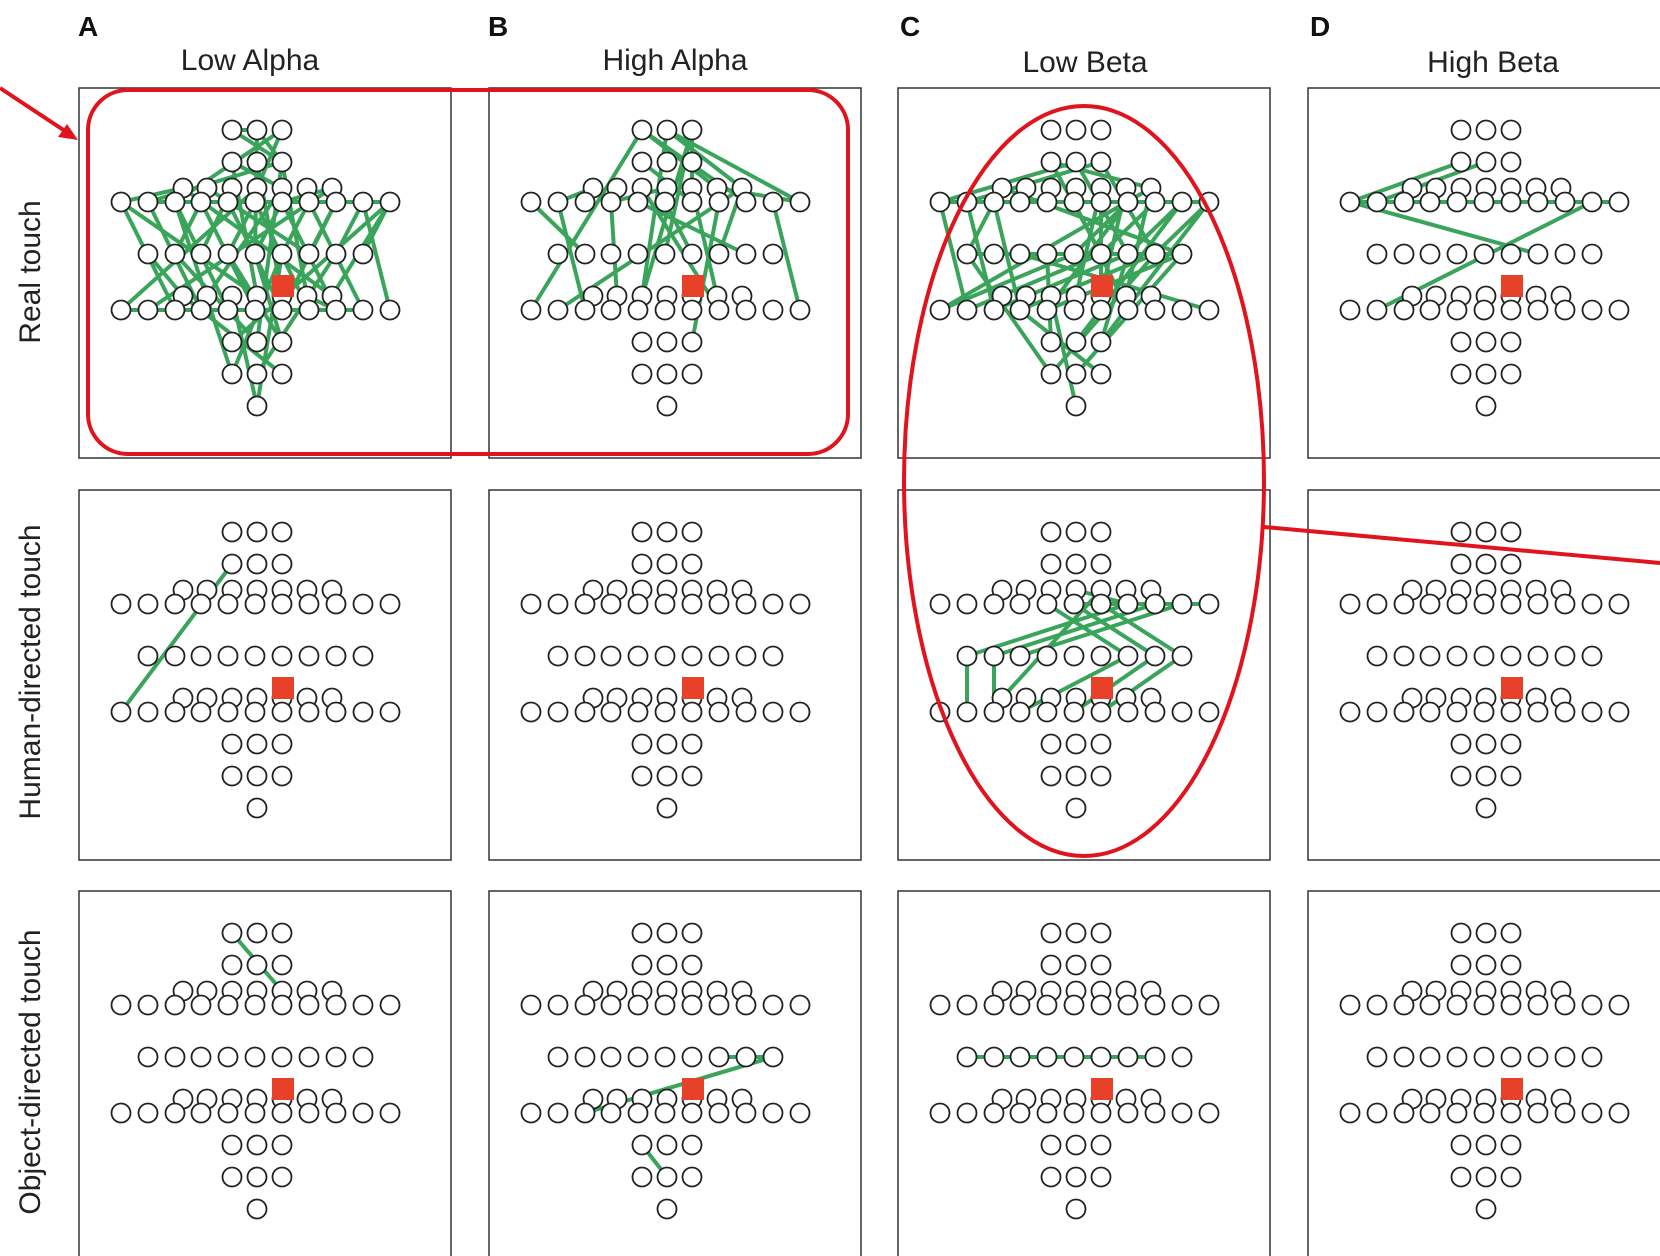  Describe the element at coordinates (693, 688) in the screenshot. I see `seed-electrode-marker` at that location.